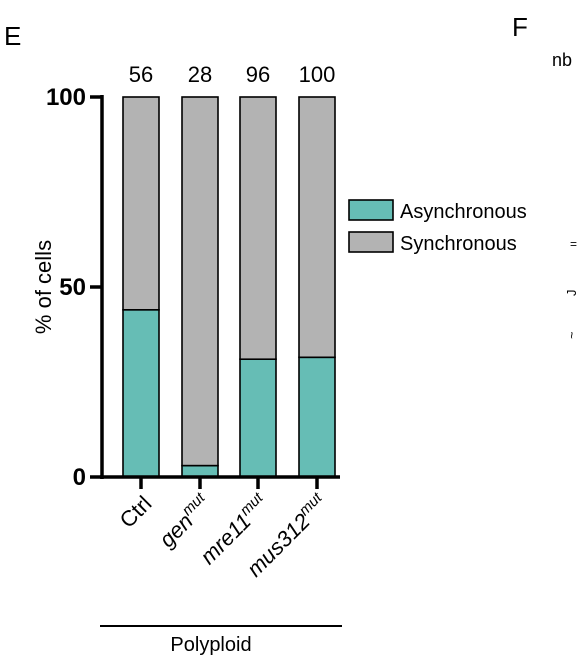 The height and width of the screenshot is (664, 581). What do you see at coordinates (317, 74) in the screenshot?
I see `count-label: 100` at bounding box center [317, 74].